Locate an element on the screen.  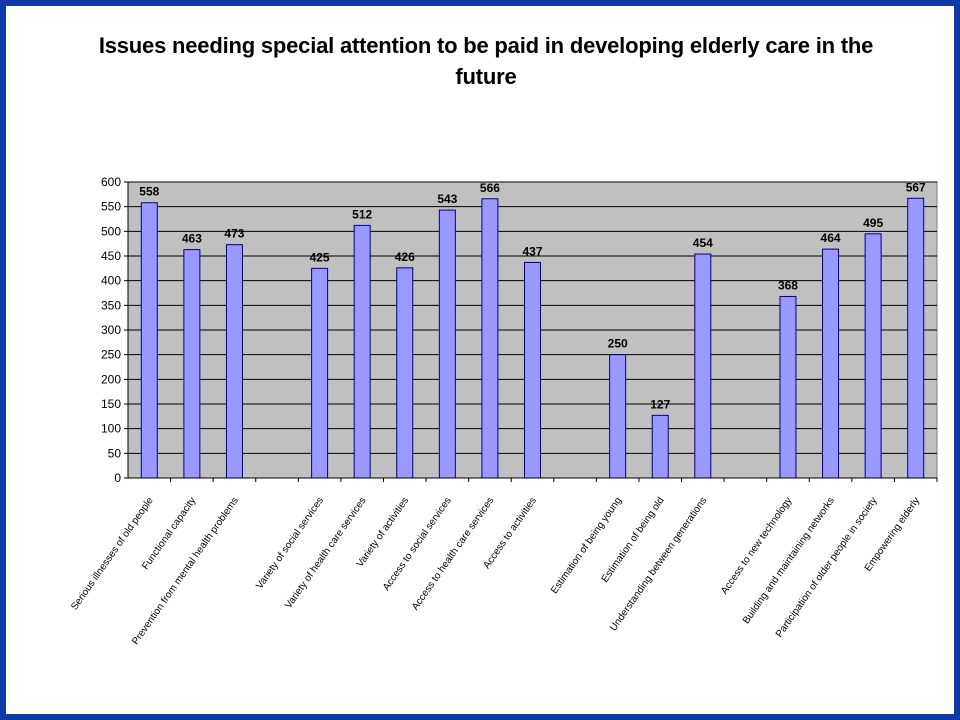
data-label: 567 is located at coordinates (916, 187).